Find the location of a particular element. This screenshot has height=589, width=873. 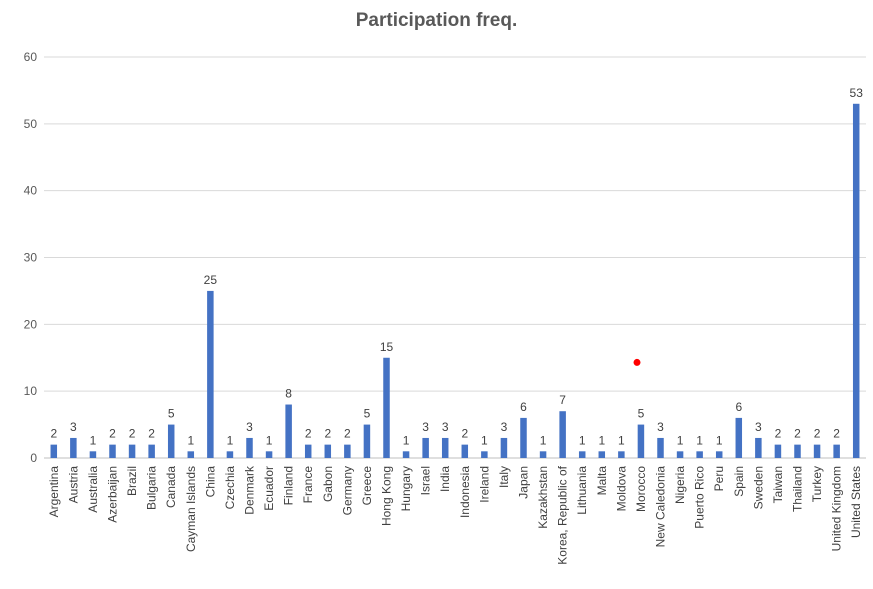

x-tick-label: Korea, Republic of is located at coordinates (563, 514).